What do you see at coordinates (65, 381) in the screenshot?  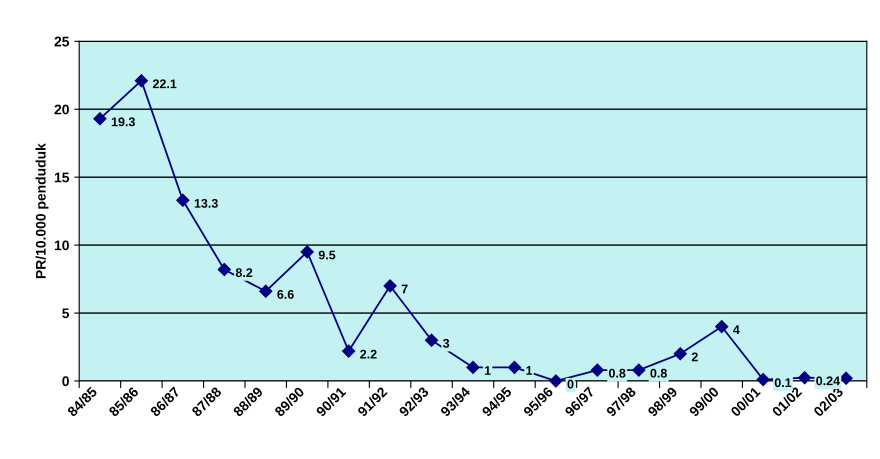 I see `y-tick-label: 0` at bounding box center [65, 381].